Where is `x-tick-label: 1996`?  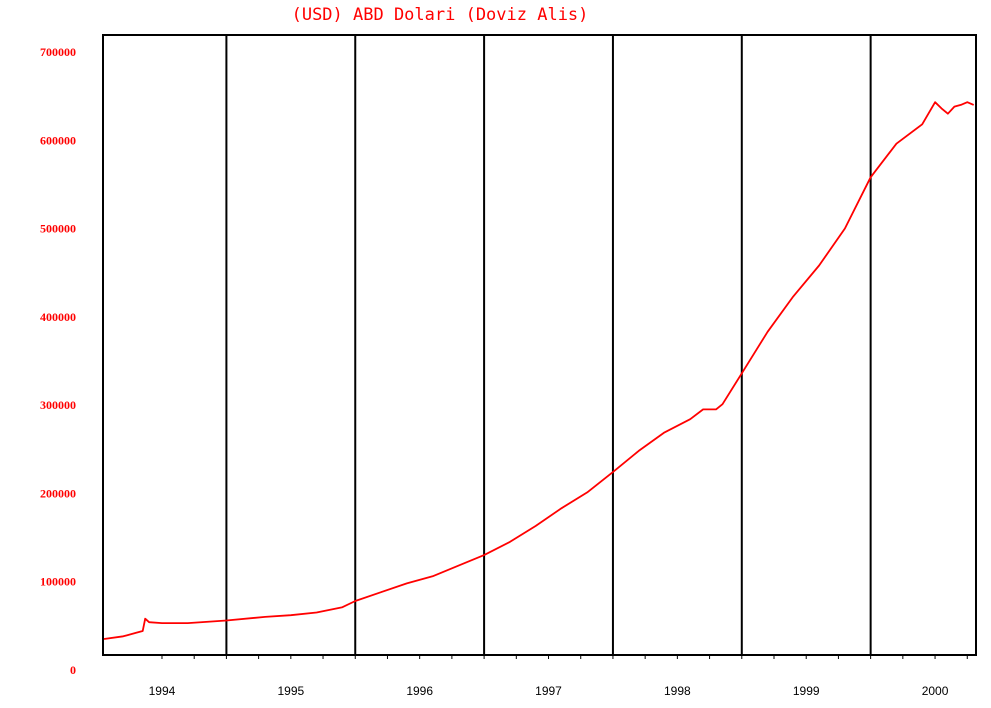
x-tick-label: 1996 is located at coordinates (419, 691).